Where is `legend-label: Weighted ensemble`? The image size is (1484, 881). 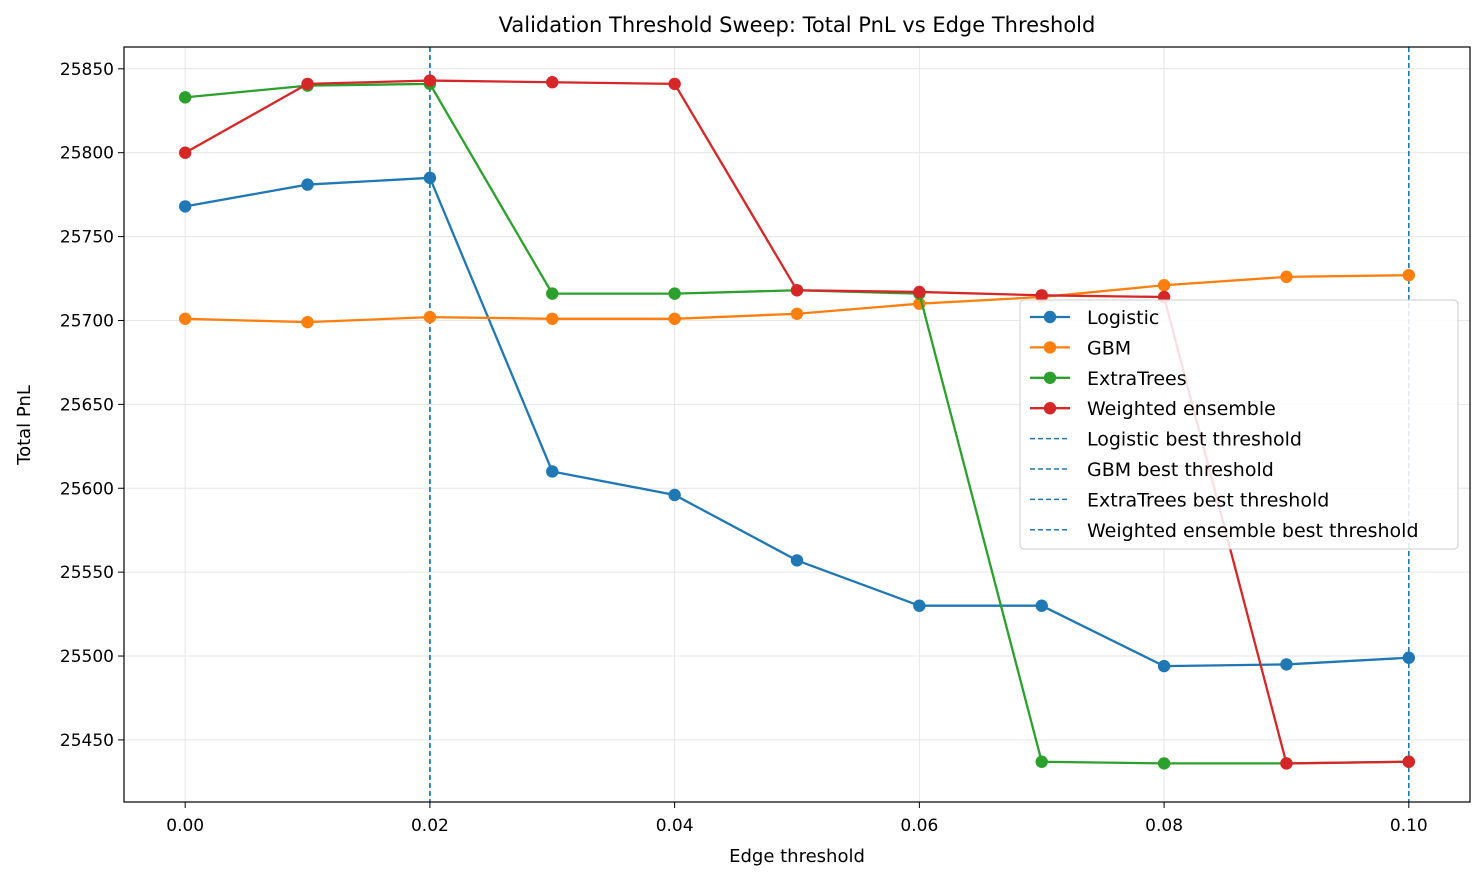 legend-label: Weighted ensemble is located at coordinates (1181, 409).